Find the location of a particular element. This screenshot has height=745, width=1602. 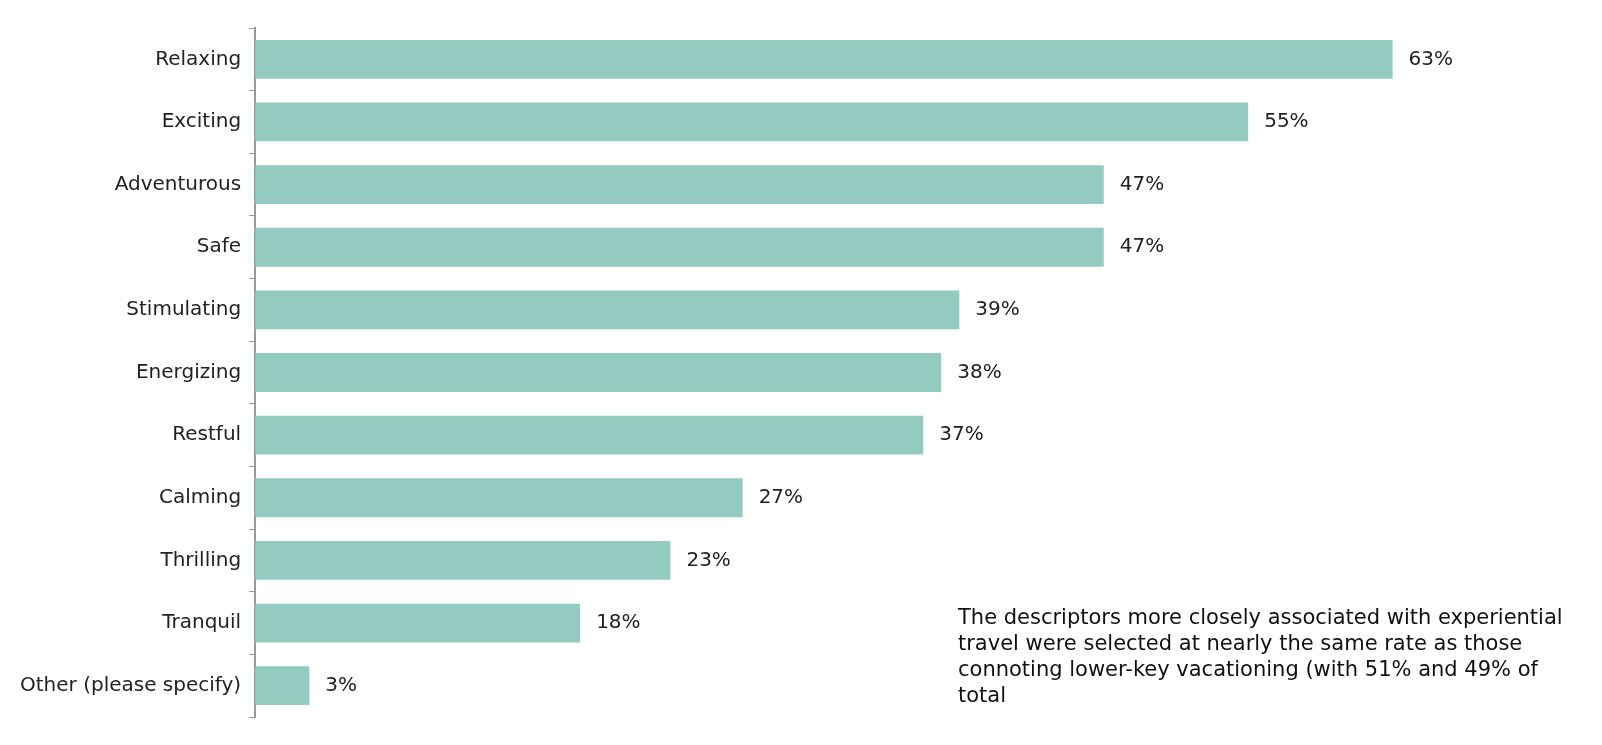

data-label: 27% is located at coordinates (781, 495).